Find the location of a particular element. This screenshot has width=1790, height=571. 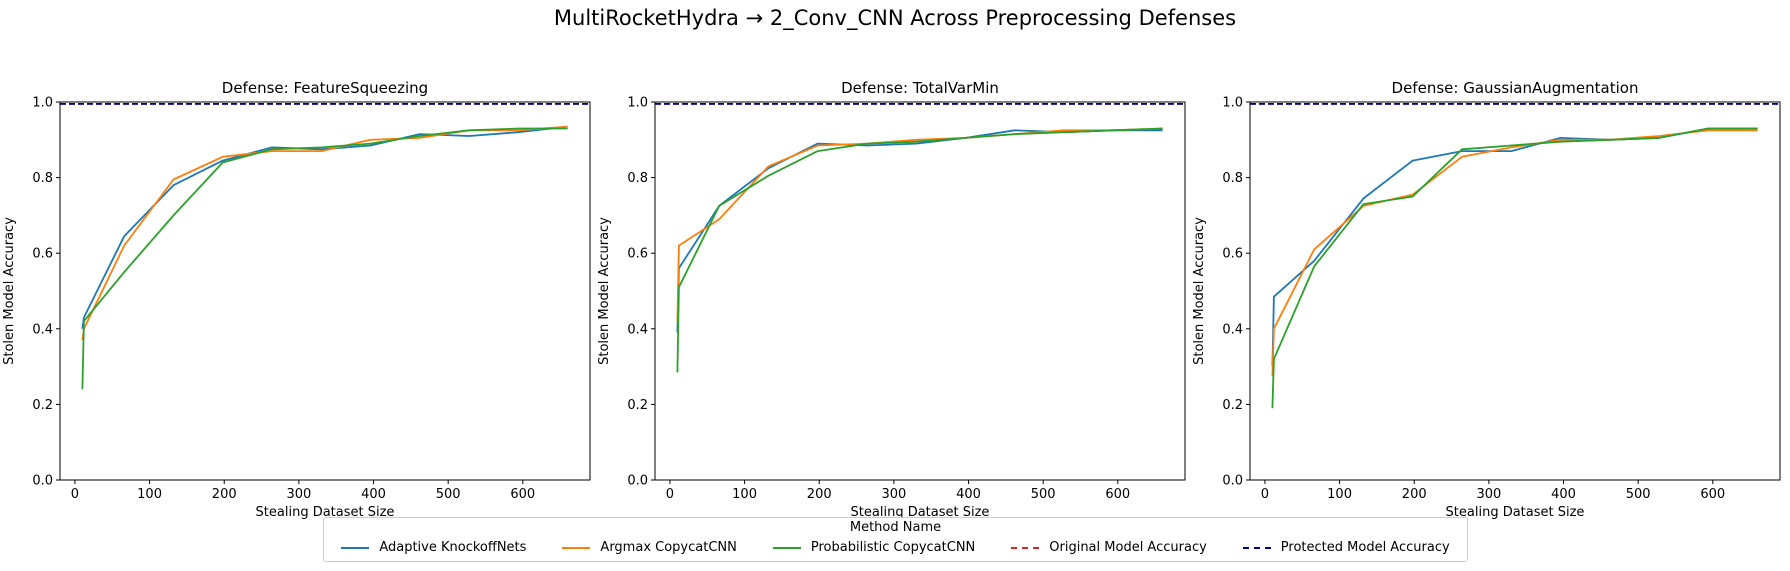

legend-label: Argmax CopycatCNN is located at coordinates (668, 547).